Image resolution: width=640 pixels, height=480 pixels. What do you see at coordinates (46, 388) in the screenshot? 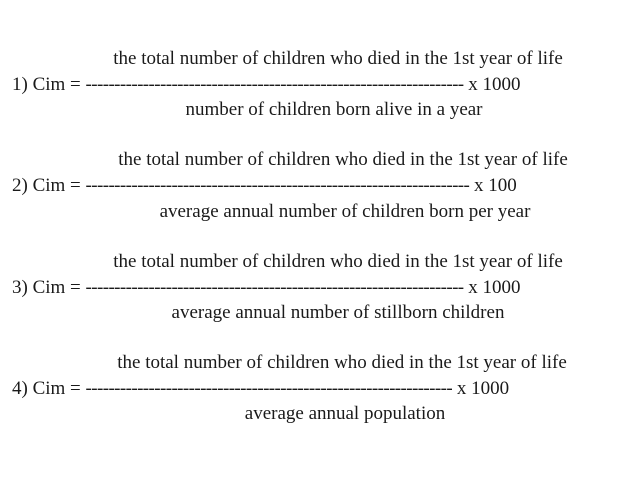
I see `formula-4-index: 4) Cim =` at bounding box center [46, 388].